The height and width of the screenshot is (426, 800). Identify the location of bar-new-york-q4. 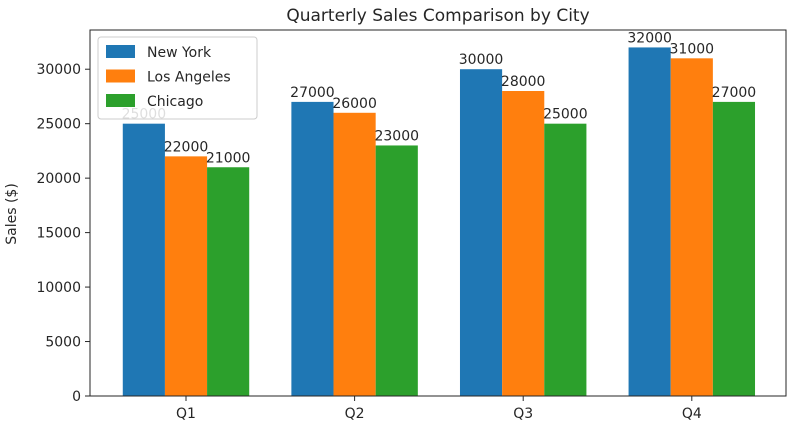
(649, 222).